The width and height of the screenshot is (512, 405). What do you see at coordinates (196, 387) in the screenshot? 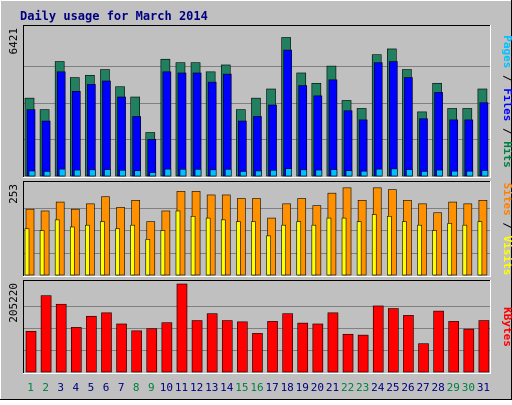
I see `x-tick-label: 12` at bounding box center [196, 387].